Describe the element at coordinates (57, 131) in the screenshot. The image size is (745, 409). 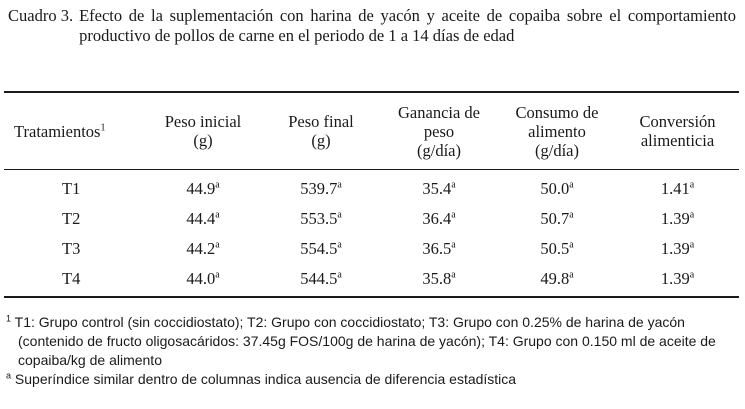
I see `column-header-line: Tratamientos` at that location.